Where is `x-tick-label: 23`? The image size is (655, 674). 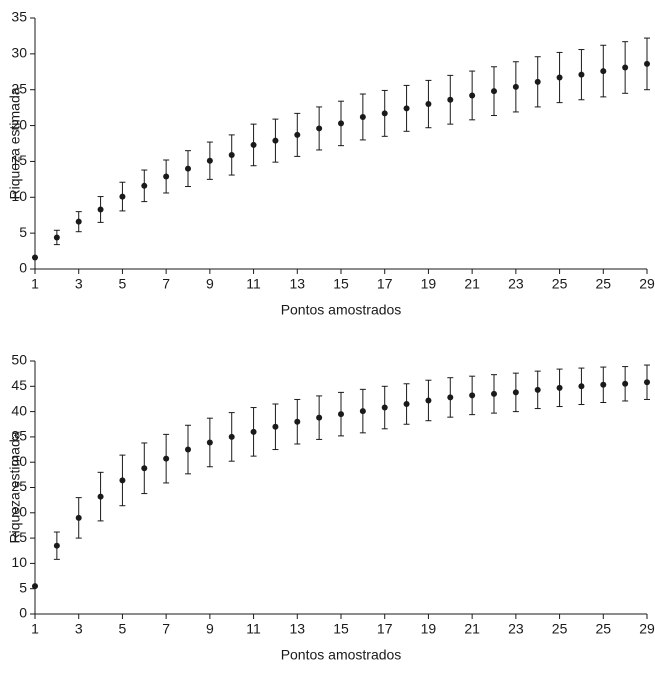 x-tick-label: 23 is located at coordinates (516, 284).